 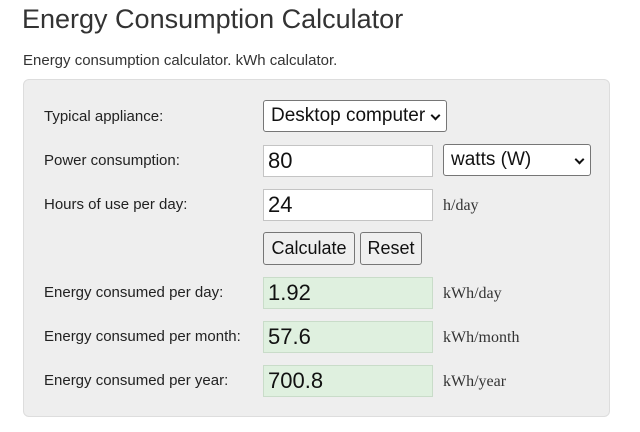 What do you see at coordinates (309, 248) in the screenshot?
I see `calculate-button: Calculate` at bounding box center [309, 248].